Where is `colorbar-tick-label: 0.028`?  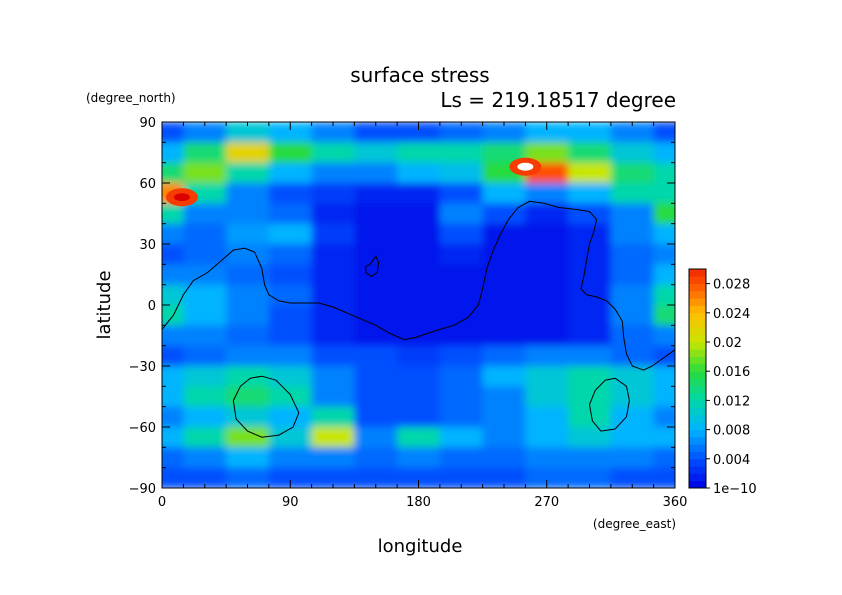
colorbar-tick-label: 0.028 is located at coordinates (731, 285).